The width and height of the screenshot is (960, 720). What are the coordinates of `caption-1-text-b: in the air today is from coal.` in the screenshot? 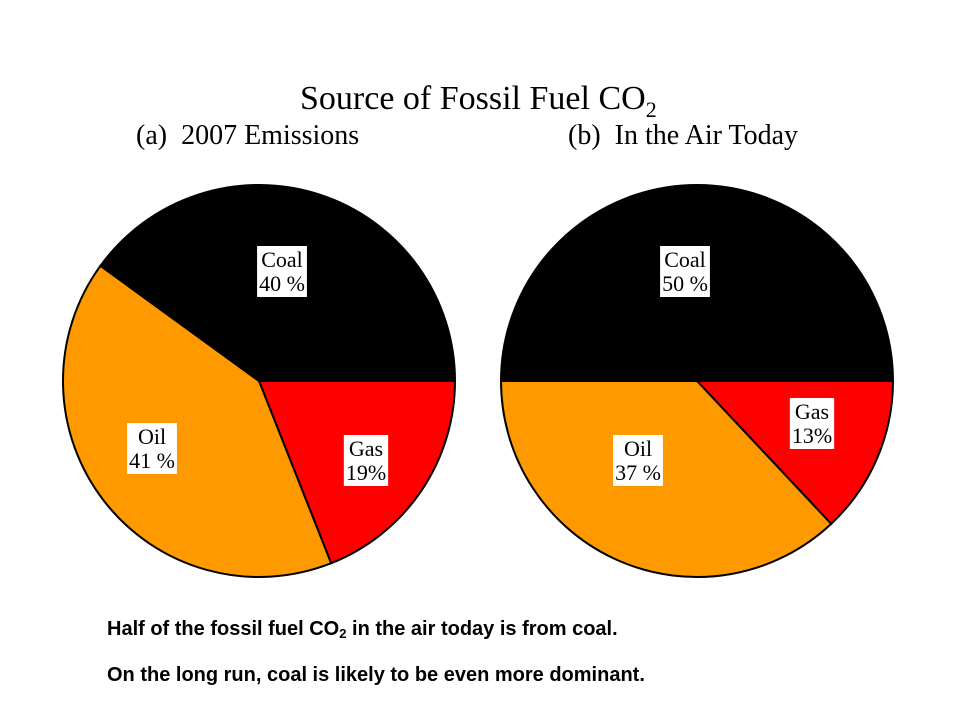 It's located at (482, 629).